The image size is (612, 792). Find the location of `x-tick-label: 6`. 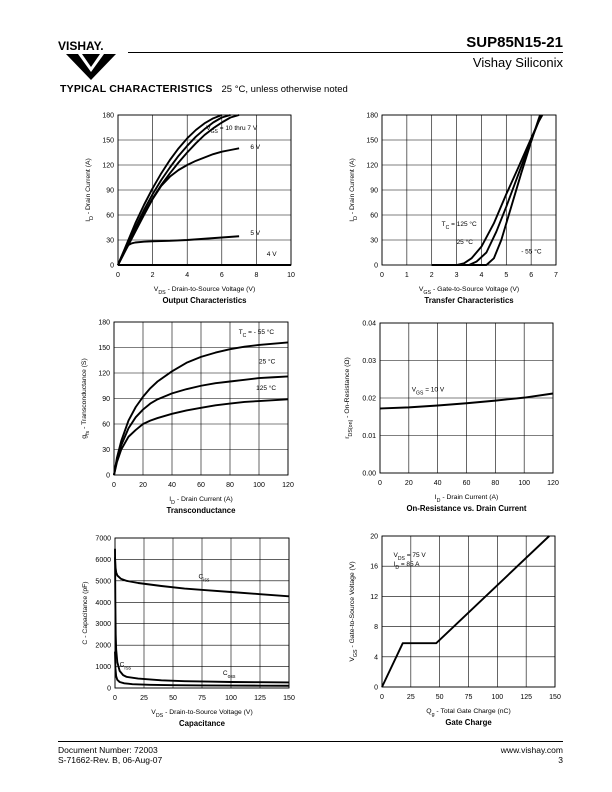

x-tick-label: 6 is located at coordinates (222, 275).